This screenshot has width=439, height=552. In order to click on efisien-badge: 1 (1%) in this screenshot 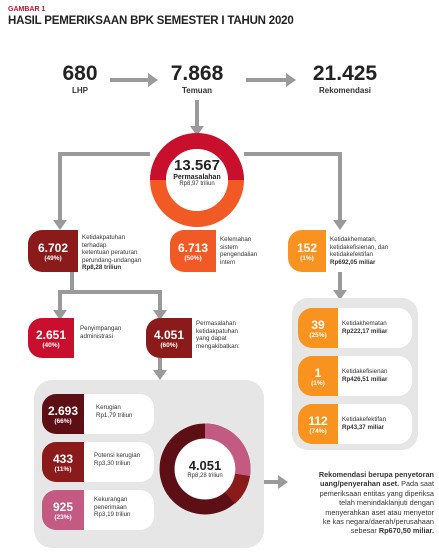, I will do `click(318, 376)`.